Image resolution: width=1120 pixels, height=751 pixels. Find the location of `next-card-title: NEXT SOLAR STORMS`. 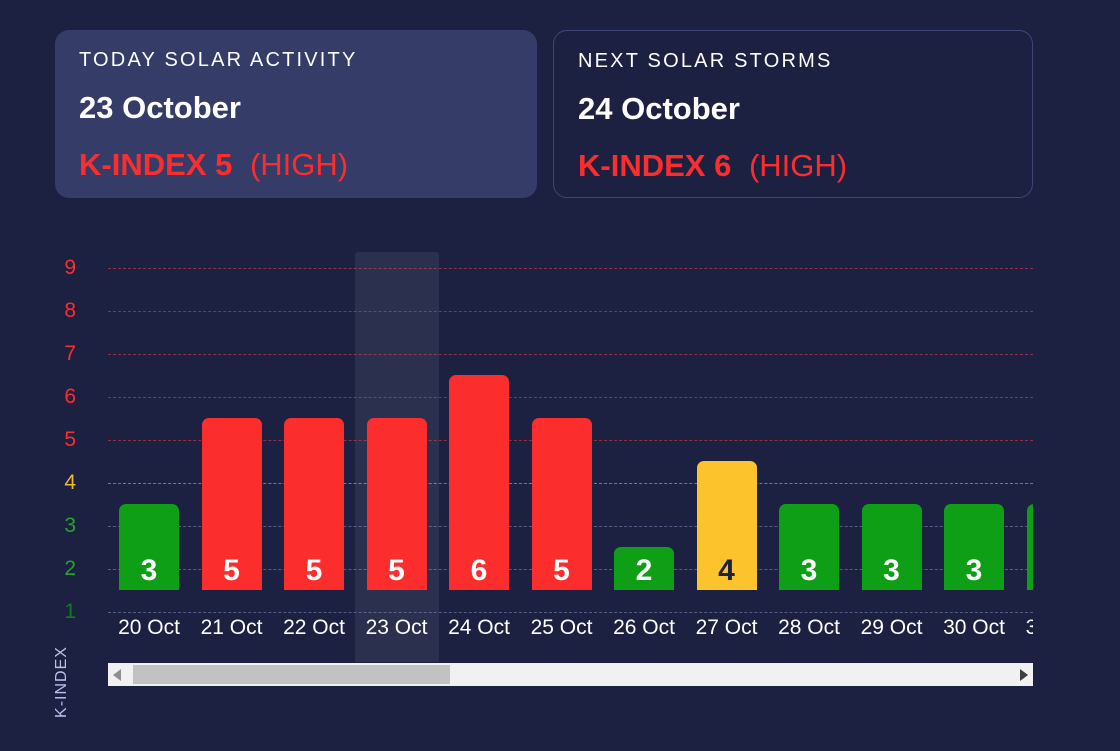

next-card-title: NEXT SOLAR STORMS is located at coordinates (705, 61).